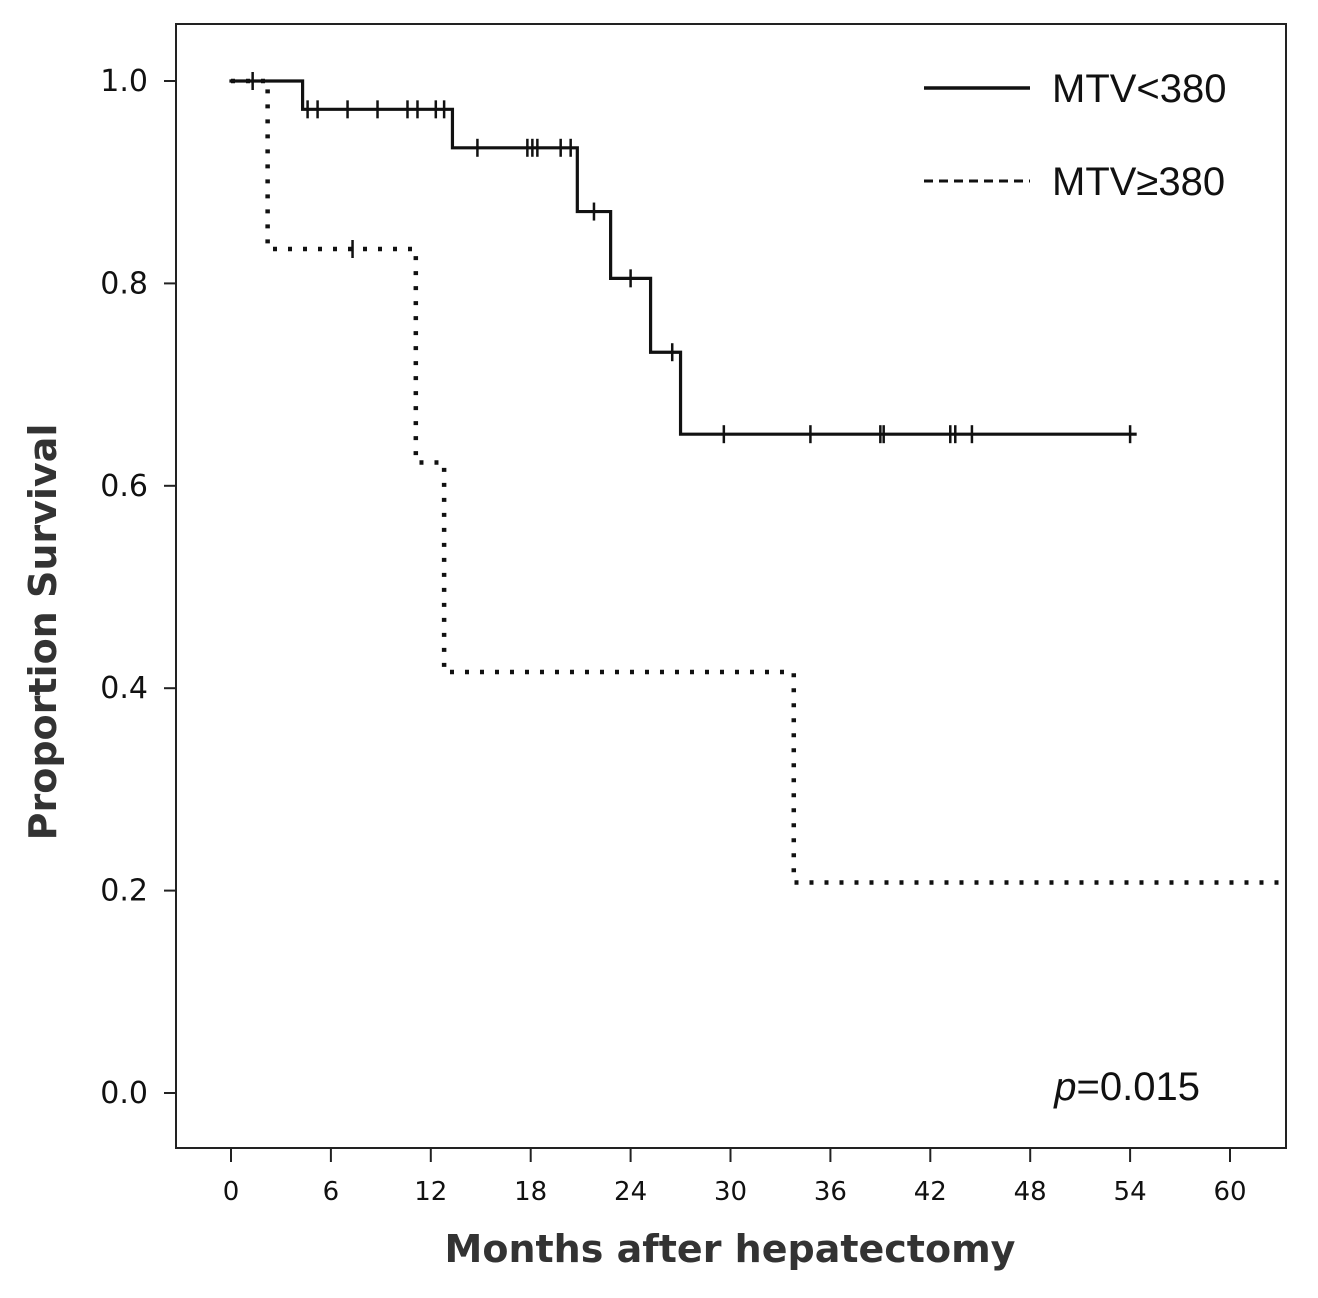 This screenshot has height=1298, width=1318. I want to click on p-value-number: =0.015, so click(1138, 1087).